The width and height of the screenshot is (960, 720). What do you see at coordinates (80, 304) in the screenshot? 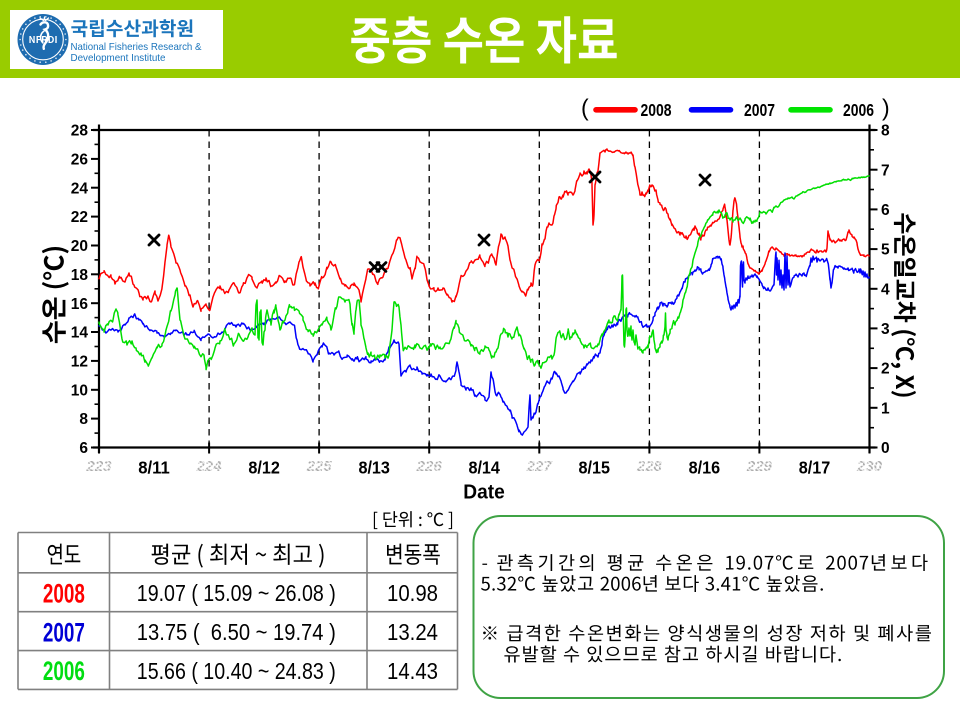
I see `svg-text: 16` at bounding box center [80, 304].